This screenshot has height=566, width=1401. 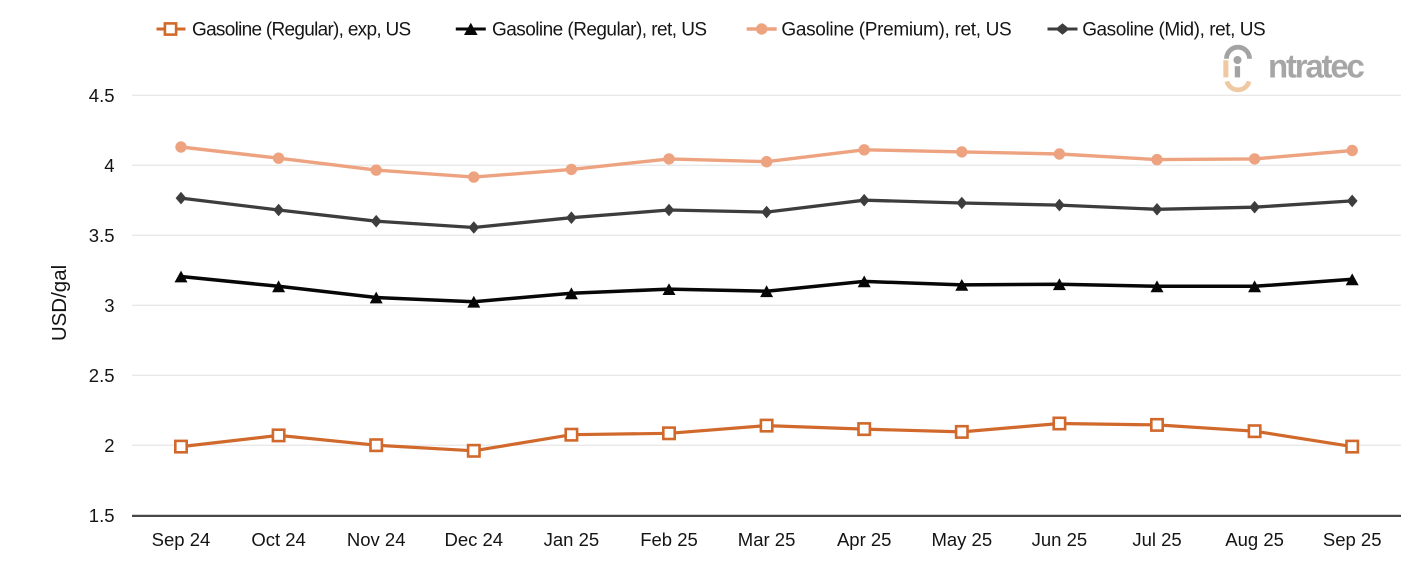 What do you see at coordinates (1060, 539) in the screenshot?
I see `svg-text: Jun 25` at bounding box center [1060, 539].